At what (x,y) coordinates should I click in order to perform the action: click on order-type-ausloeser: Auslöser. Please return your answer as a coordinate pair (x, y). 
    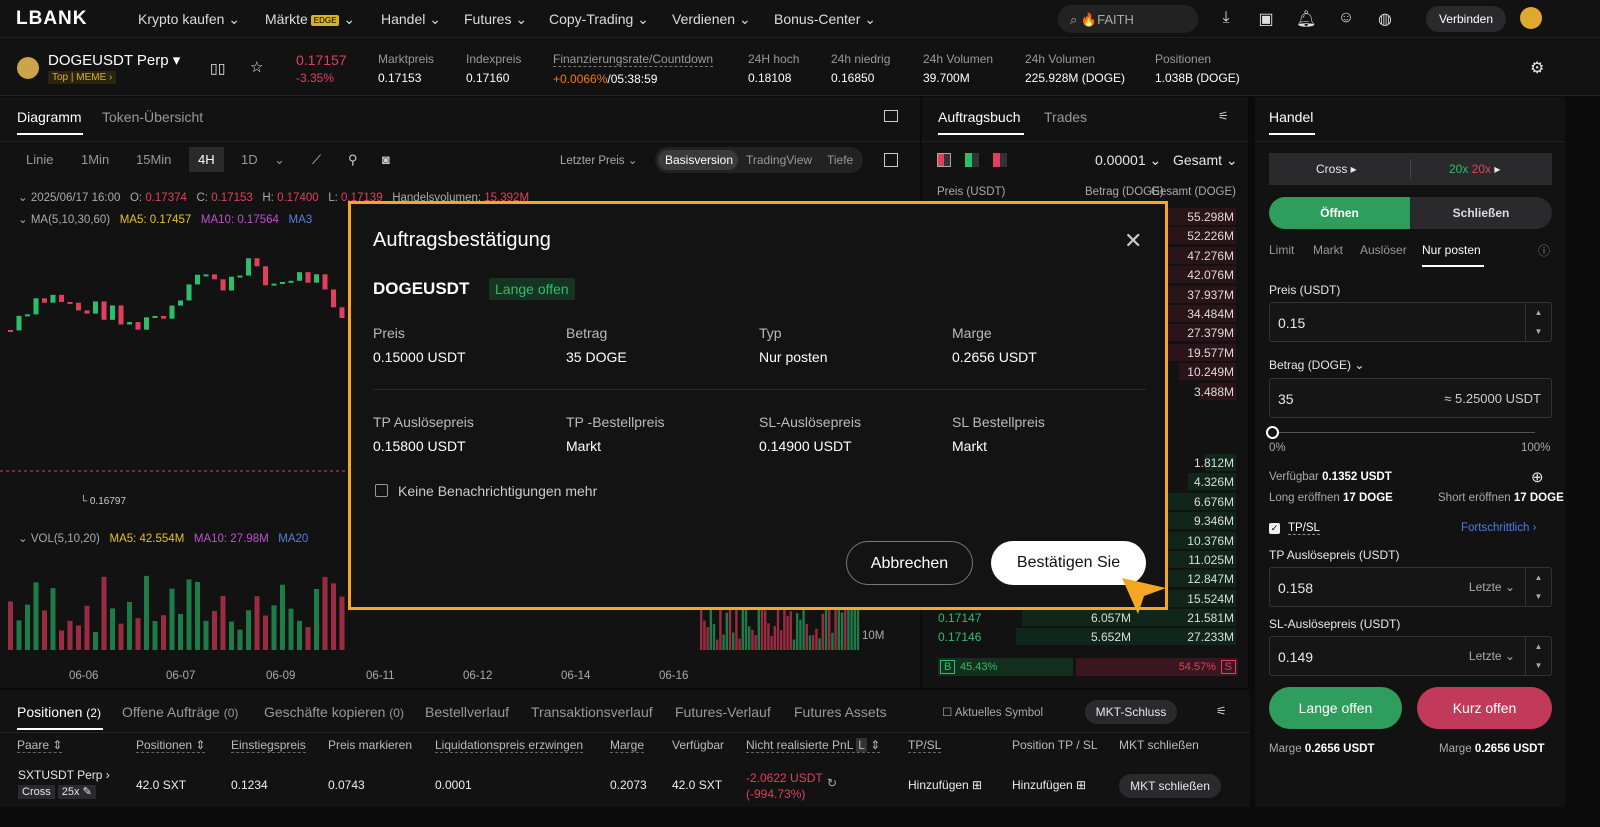
    Looking at the image, I should click on (1383, 250).